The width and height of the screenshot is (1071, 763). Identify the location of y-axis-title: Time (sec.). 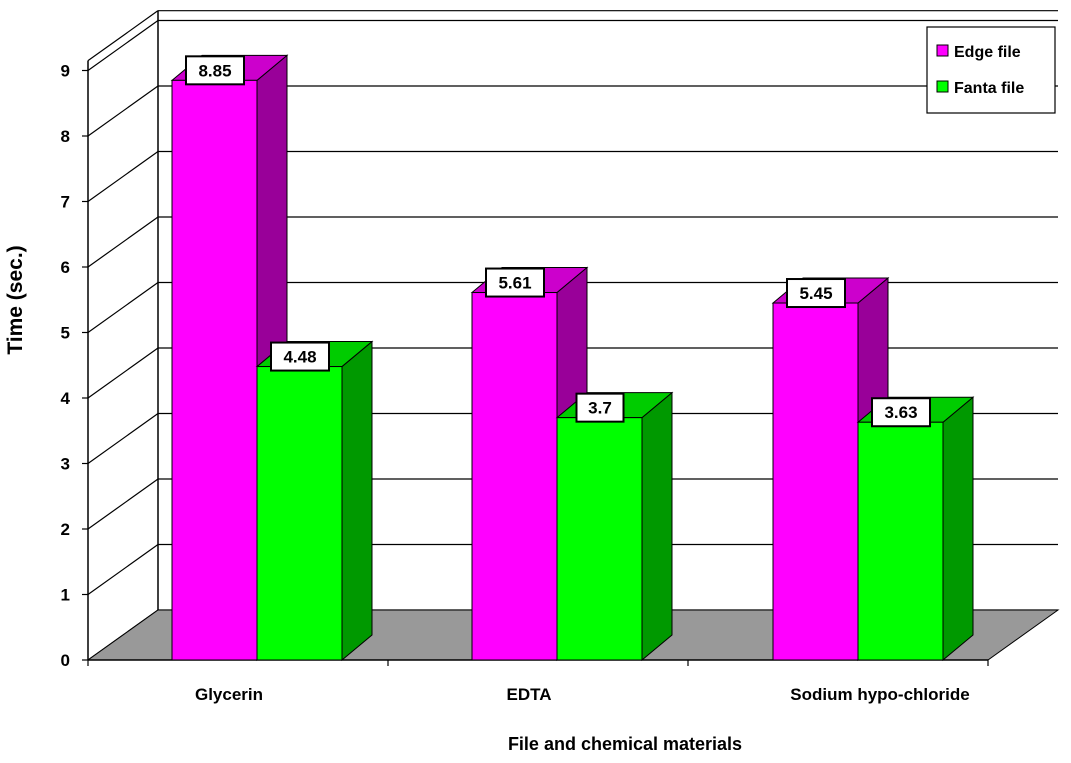
(15, 299).